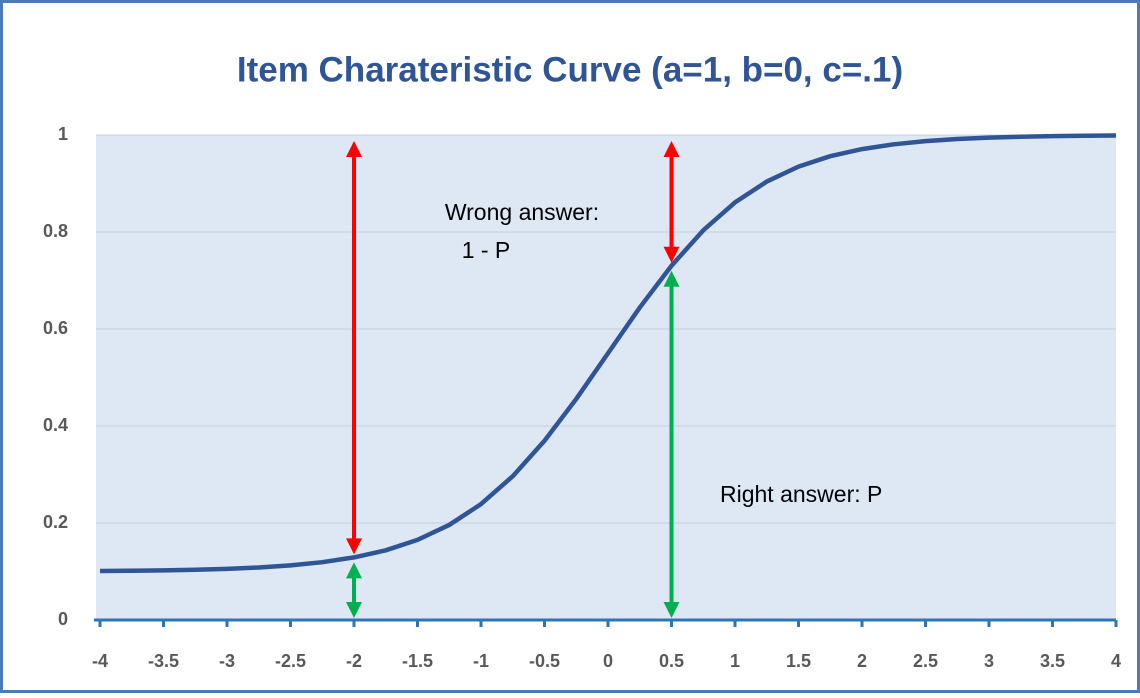 The image size is (1140, 698). I want to click on y-tick-label: 0.4, so click(55, 425).